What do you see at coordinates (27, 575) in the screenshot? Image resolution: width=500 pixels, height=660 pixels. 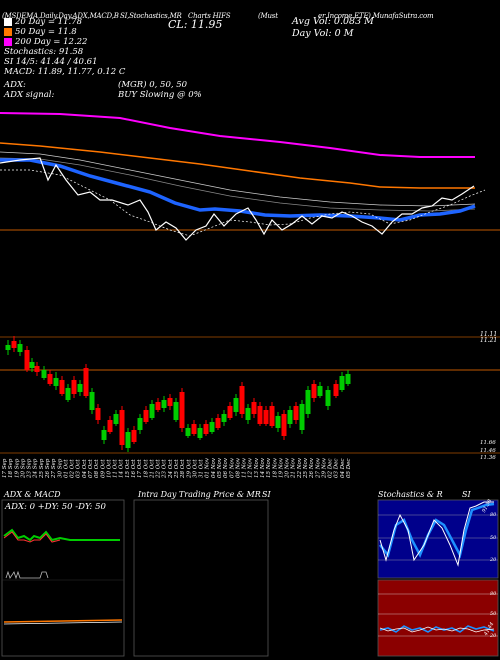 I see `adx-marks` at bounding box center [27, 575].